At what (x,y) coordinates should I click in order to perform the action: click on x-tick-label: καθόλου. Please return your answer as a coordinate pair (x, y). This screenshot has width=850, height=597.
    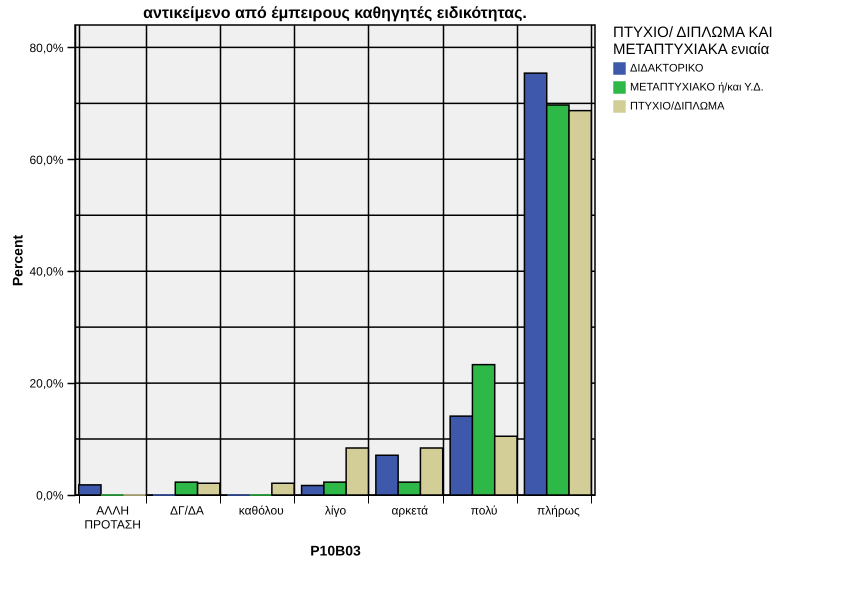
    Looking at the image, I should click on (261, 511).